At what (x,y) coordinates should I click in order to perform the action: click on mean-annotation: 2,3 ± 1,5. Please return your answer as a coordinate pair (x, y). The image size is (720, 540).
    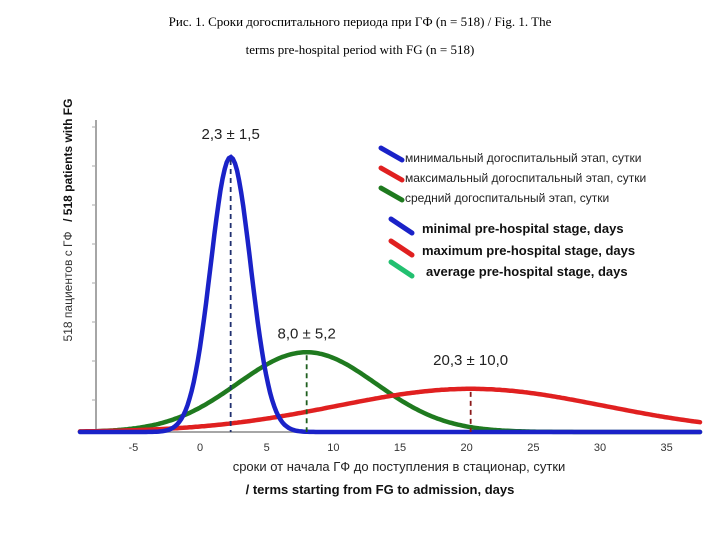
    Looking at the image, I should click on (231, 134).